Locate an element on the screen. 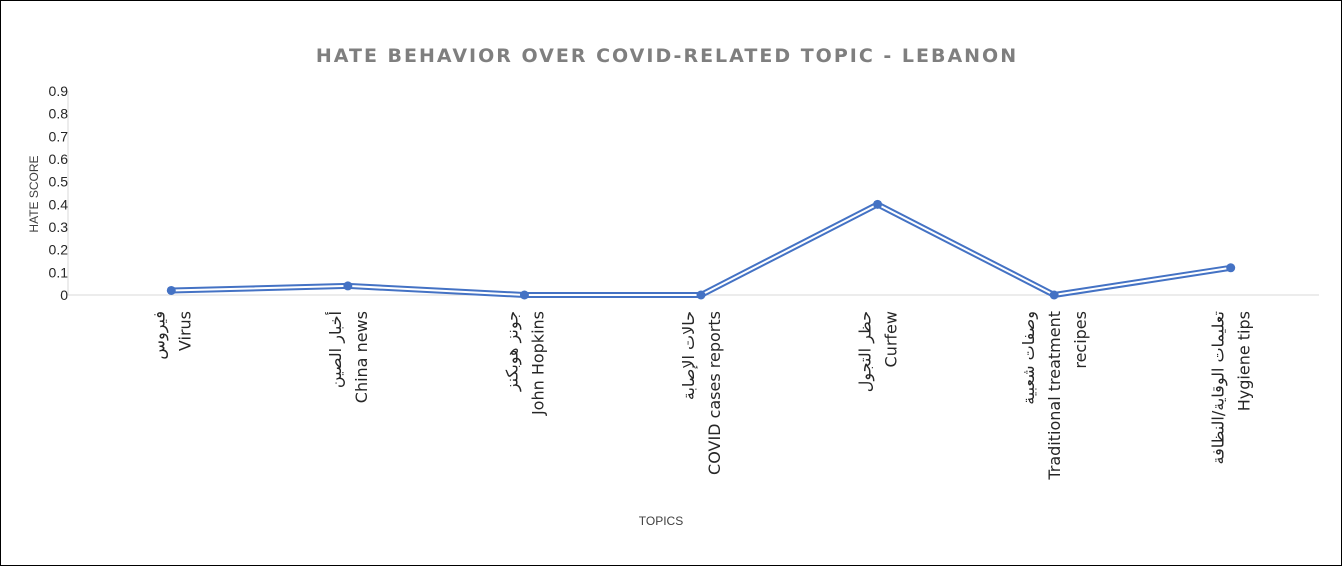  x-tick-label: أخبار الصين is located at coordinates (335, 349).